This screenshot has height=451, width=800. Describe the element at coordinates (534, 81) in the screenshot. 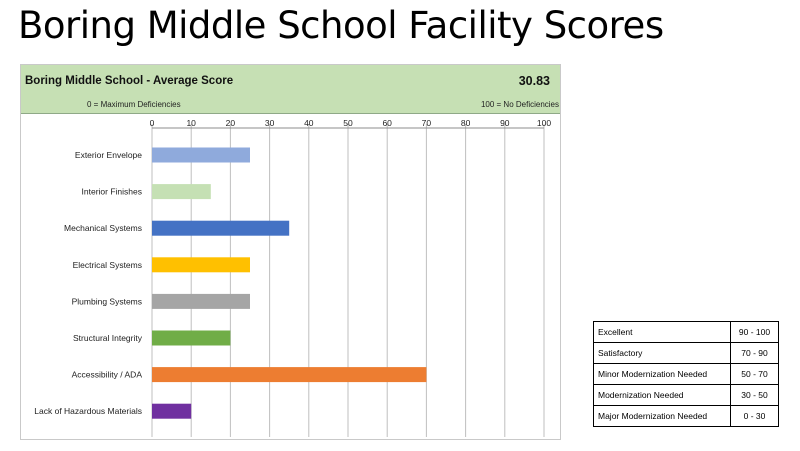

I see `average-score-value: 30.83` at that location.